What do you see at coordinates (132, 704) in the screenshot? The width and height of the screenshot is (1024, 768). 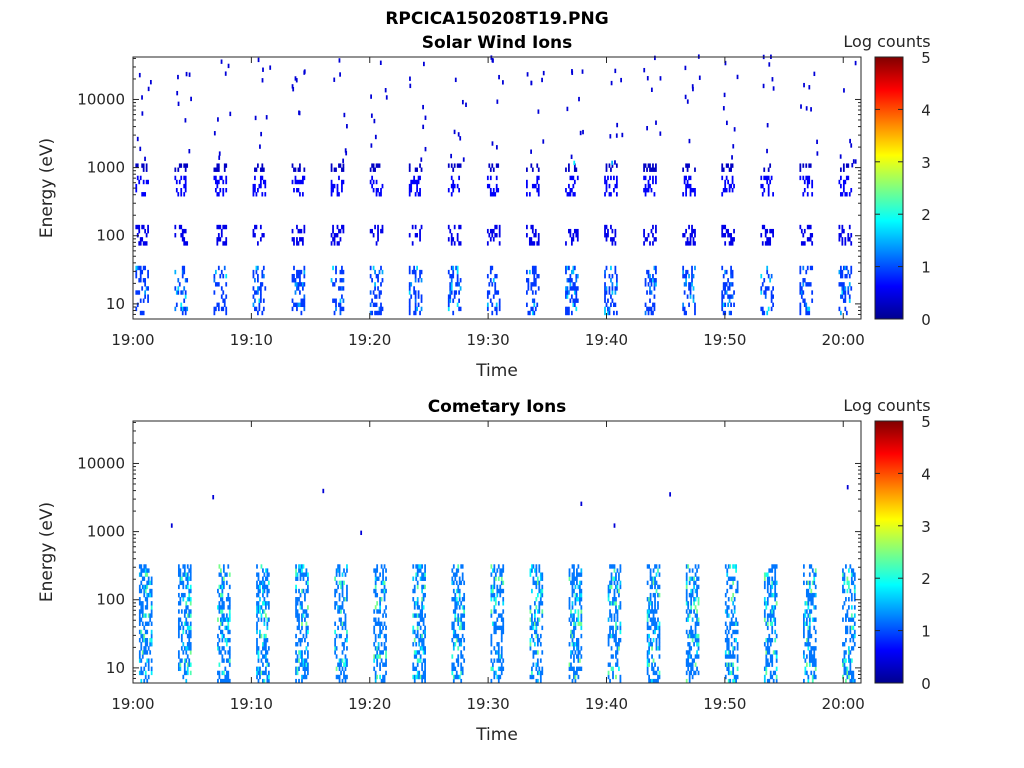 I see `x-tick-label: 19:00` at bounding box center [132, 704].